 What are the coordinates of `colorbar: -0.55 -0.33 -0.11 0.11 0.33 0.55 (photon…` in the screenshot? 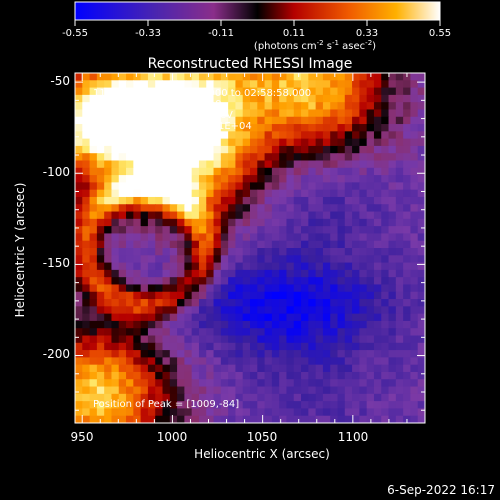 It's located at (256, 26).